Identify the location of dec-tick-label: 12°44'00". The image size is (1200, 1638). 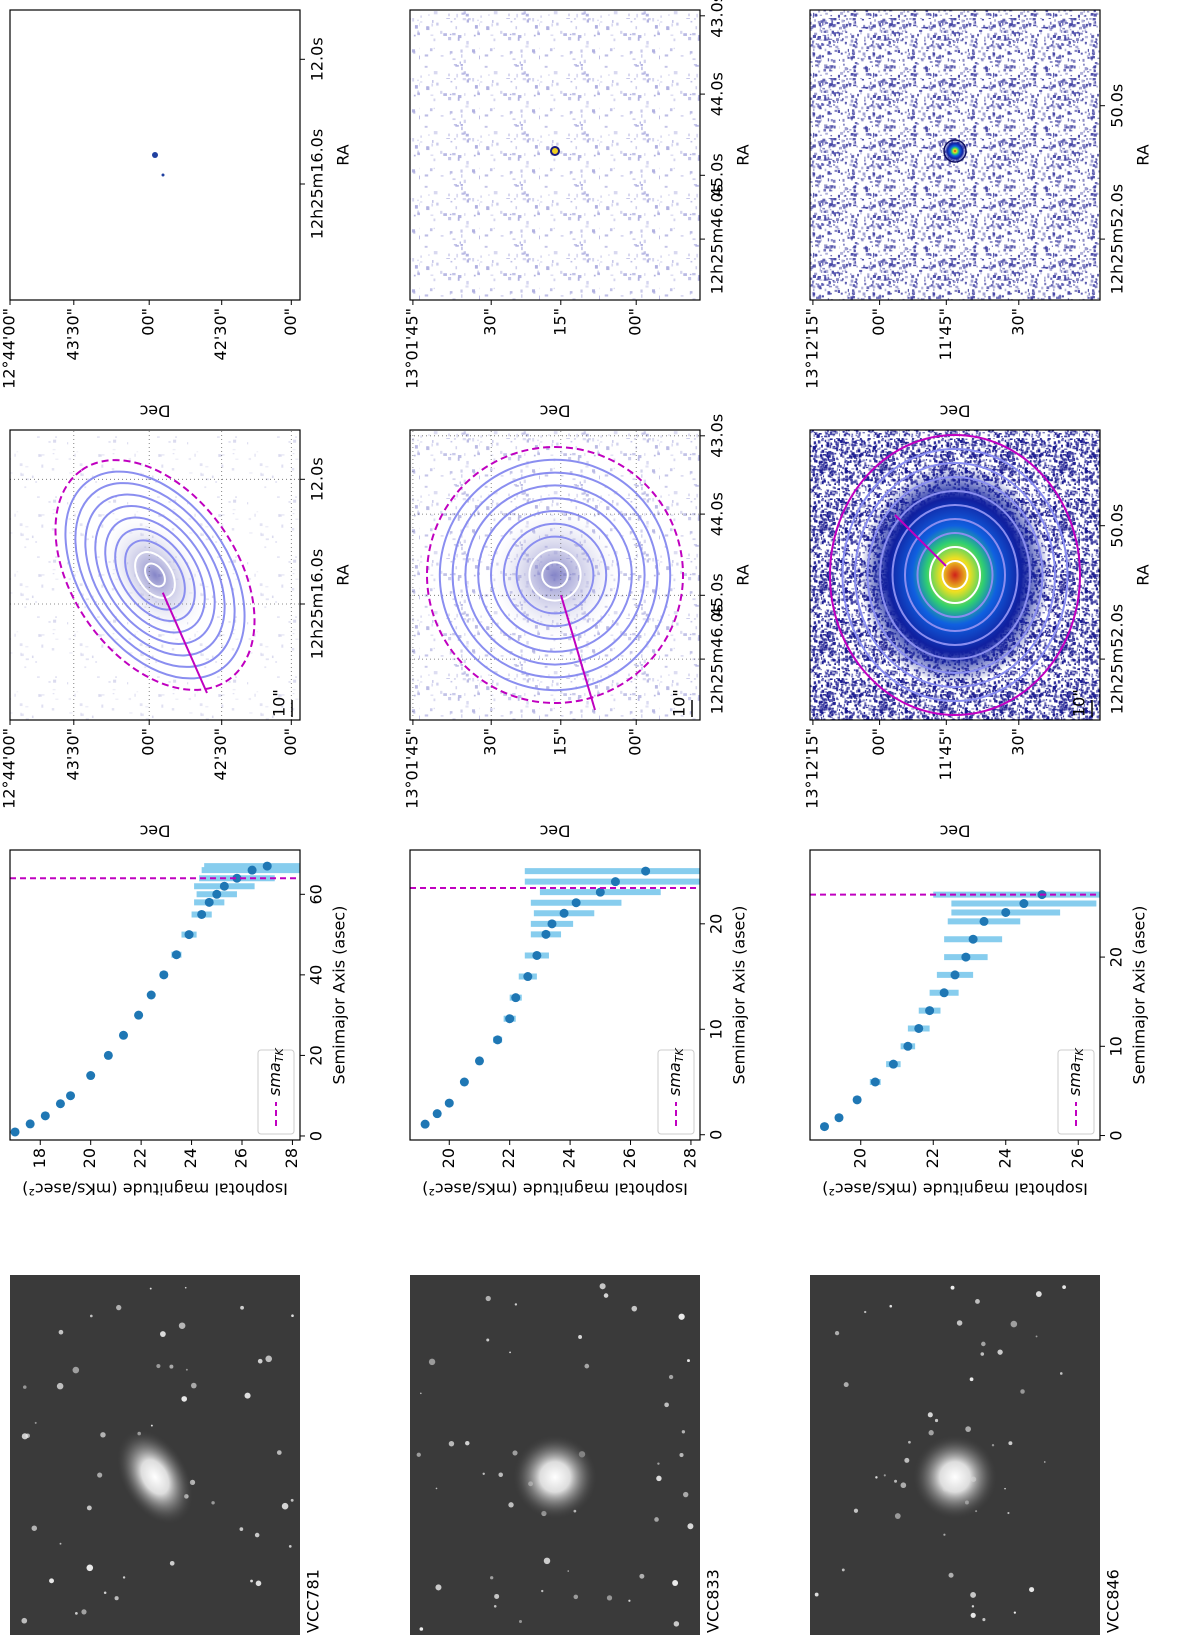
(9, 348).